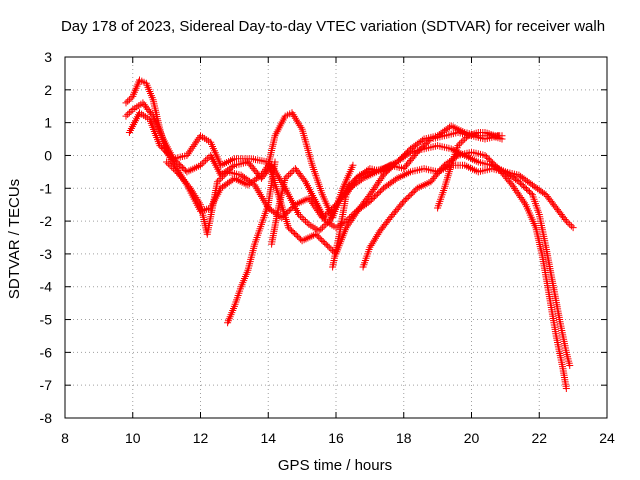  I want to click on x-tick-label: 10, so click(133, 438).